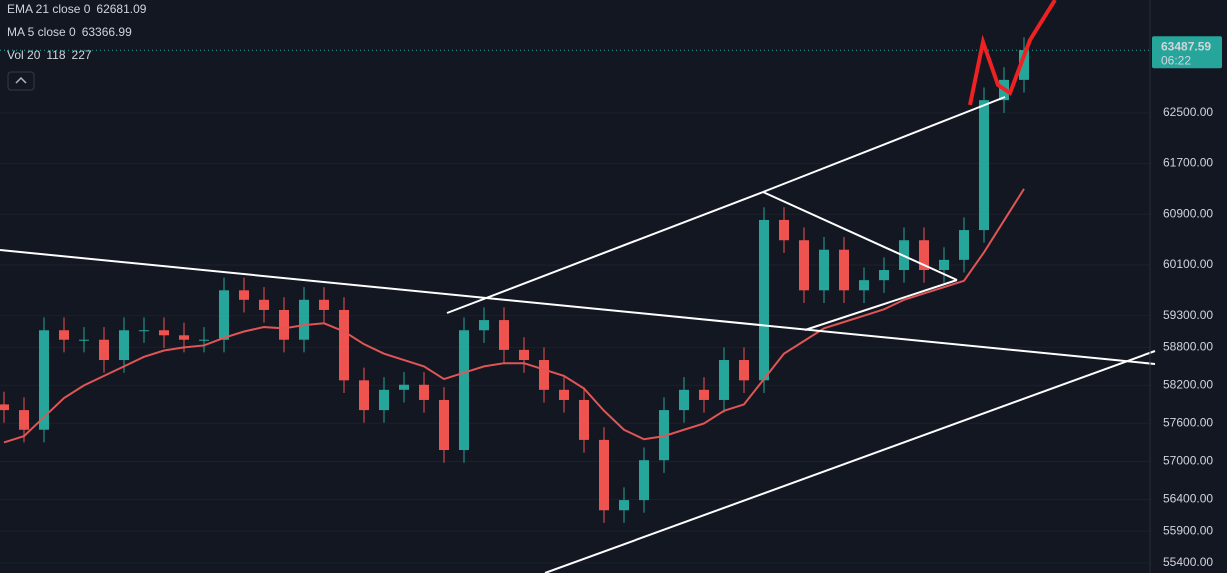  Describe the element at coordinates (55, 55) in the screenshot. I see `legend-value: 118` at that location.